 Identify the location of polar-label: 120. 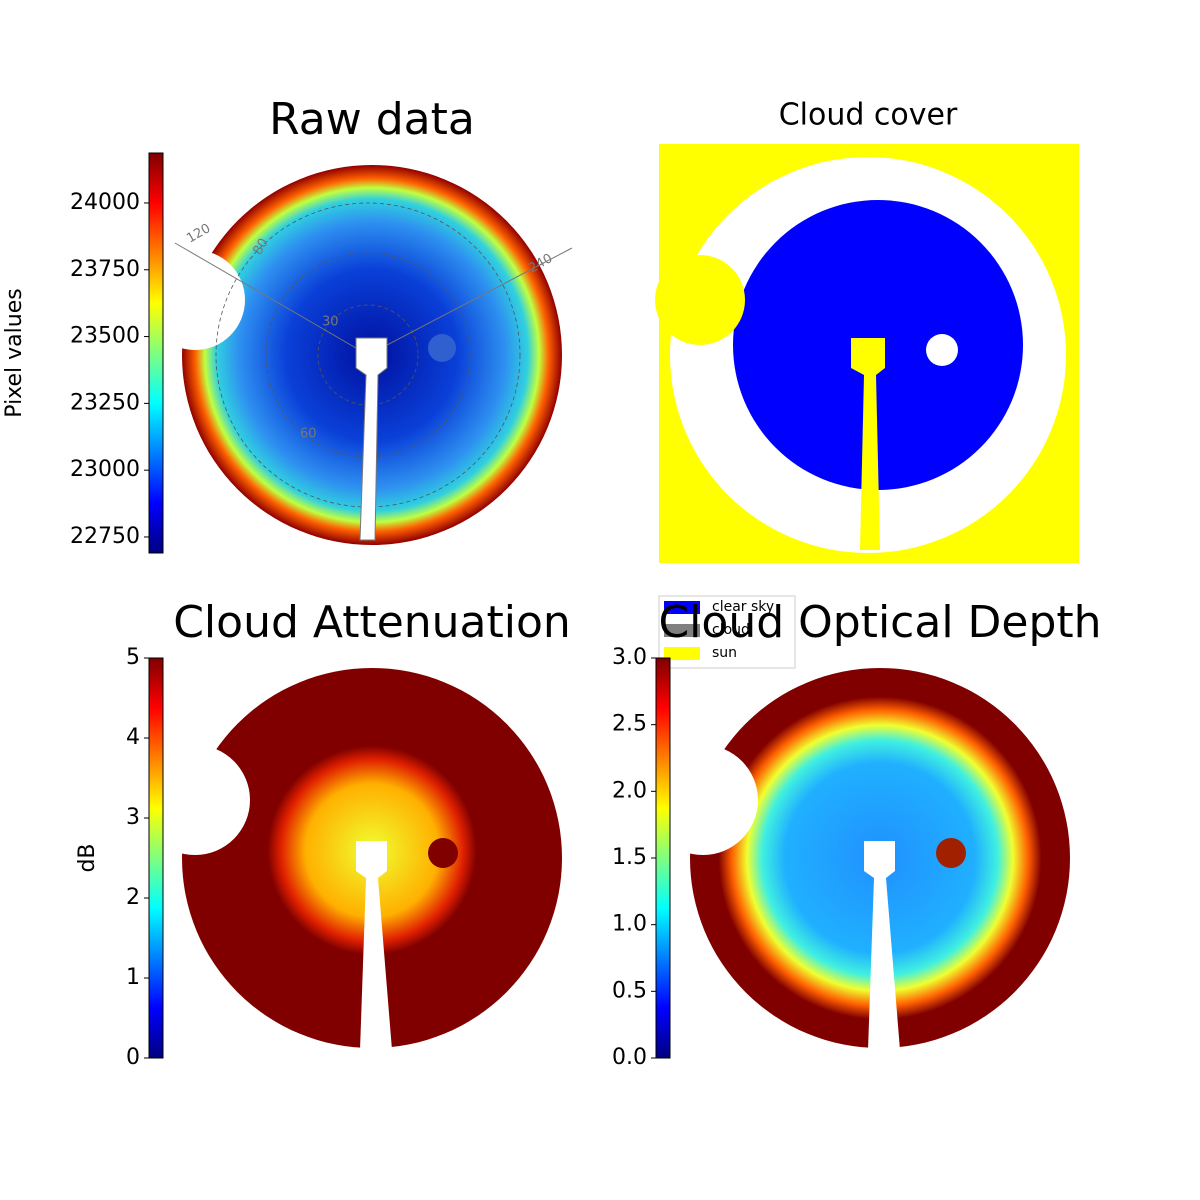
(198, 233).